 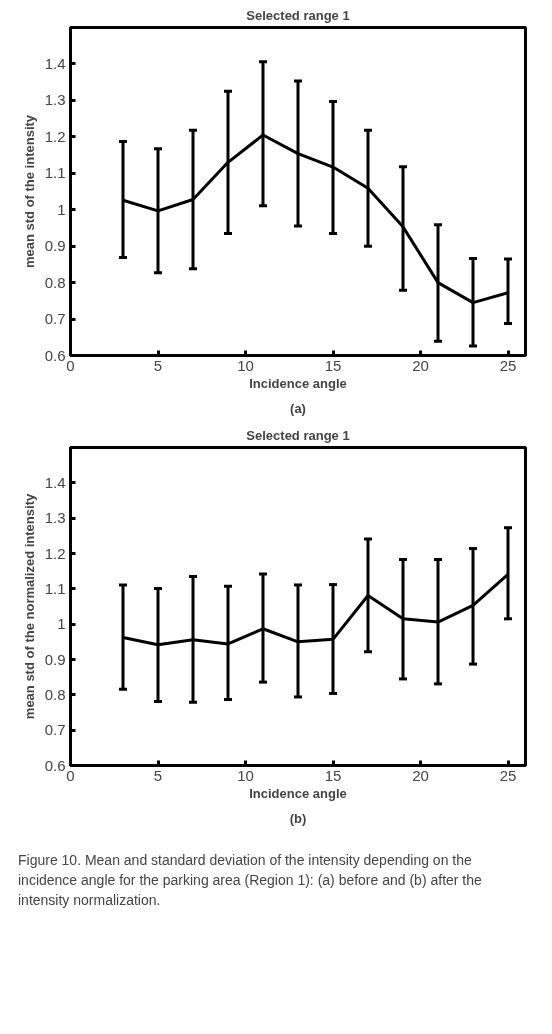 What do you see at coordinates (29, 191) in the screenshot?
I see `y-axis-title: mean std of the intensity` at bounding box center [29, 191].